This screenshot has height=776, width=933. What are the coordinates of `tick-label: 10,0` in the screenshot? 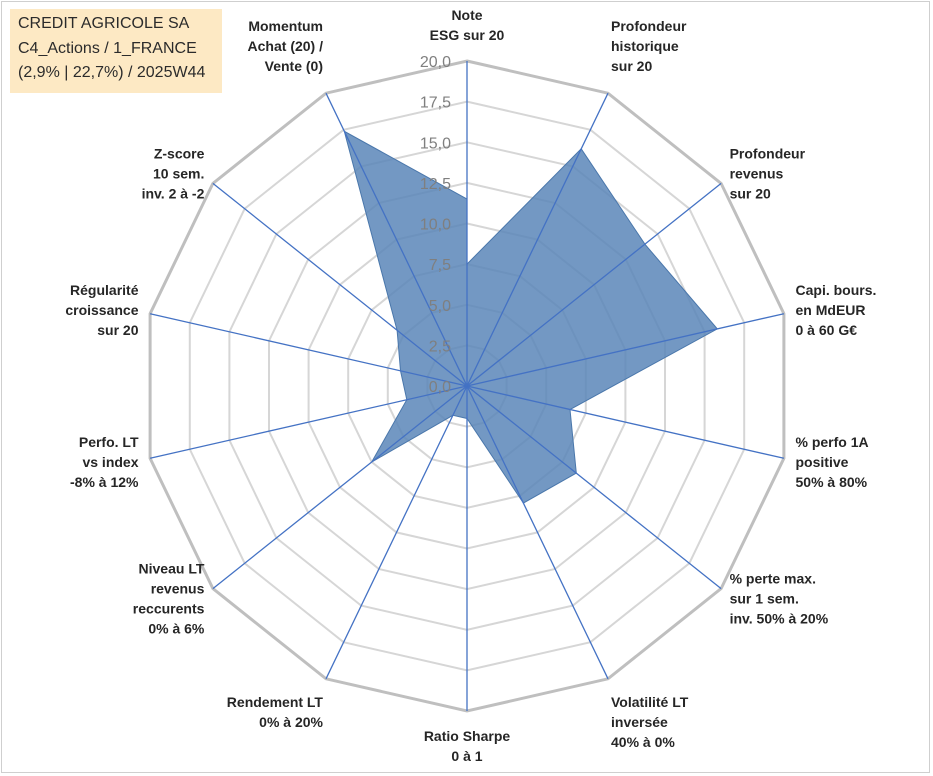 It's located at (435, 225).